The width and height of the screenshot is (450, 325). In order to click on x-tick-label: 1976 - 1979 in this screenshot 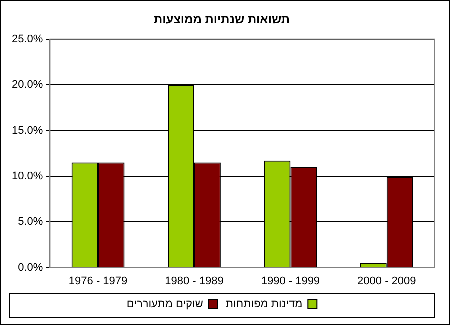, I will do `click(98, 281)`.